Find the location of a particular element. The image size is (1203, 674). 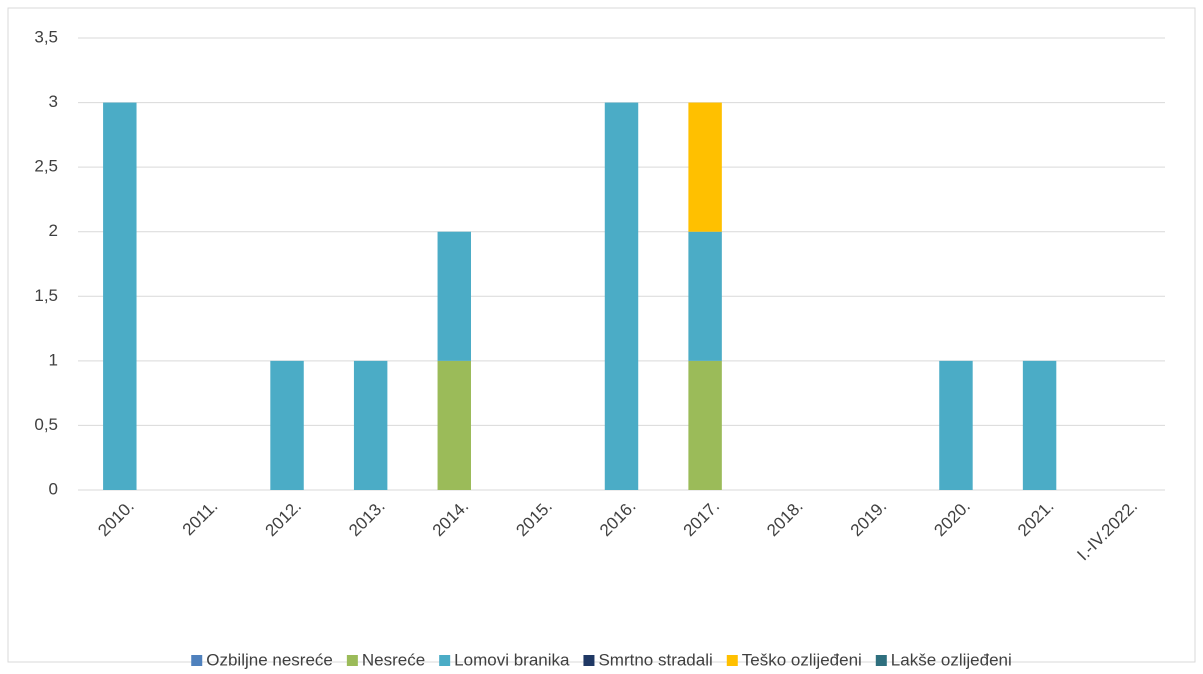

legend-label: Nesreće is located at coordinates (393, 659).